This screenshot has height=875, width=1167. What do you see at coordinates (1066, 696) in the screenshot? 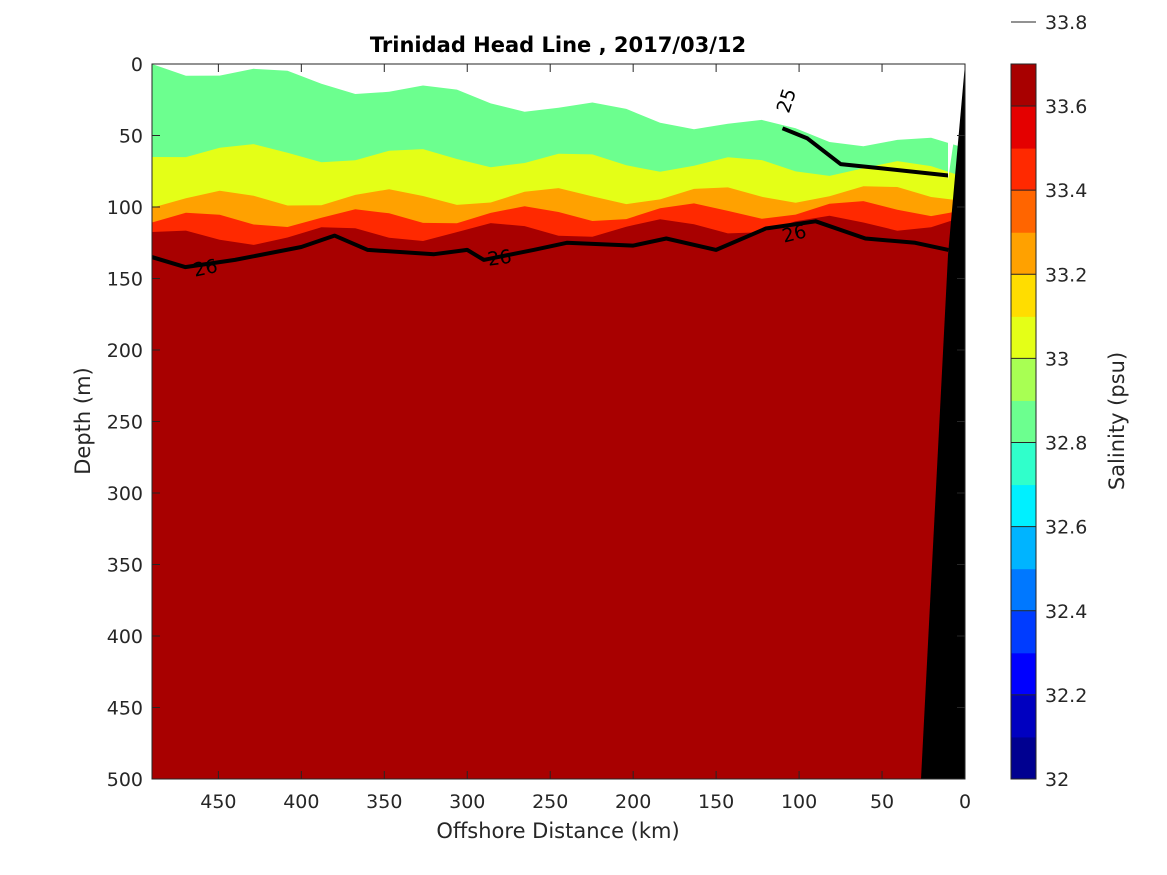
I see `colorbar-tick-label: 32.2` at bounding box center [1066, 696].